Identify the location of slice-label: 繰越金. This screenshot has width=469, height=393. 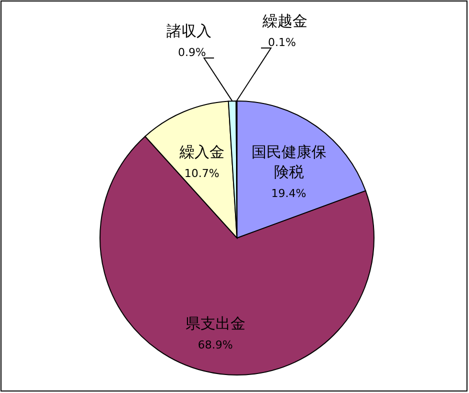
(285, 21).